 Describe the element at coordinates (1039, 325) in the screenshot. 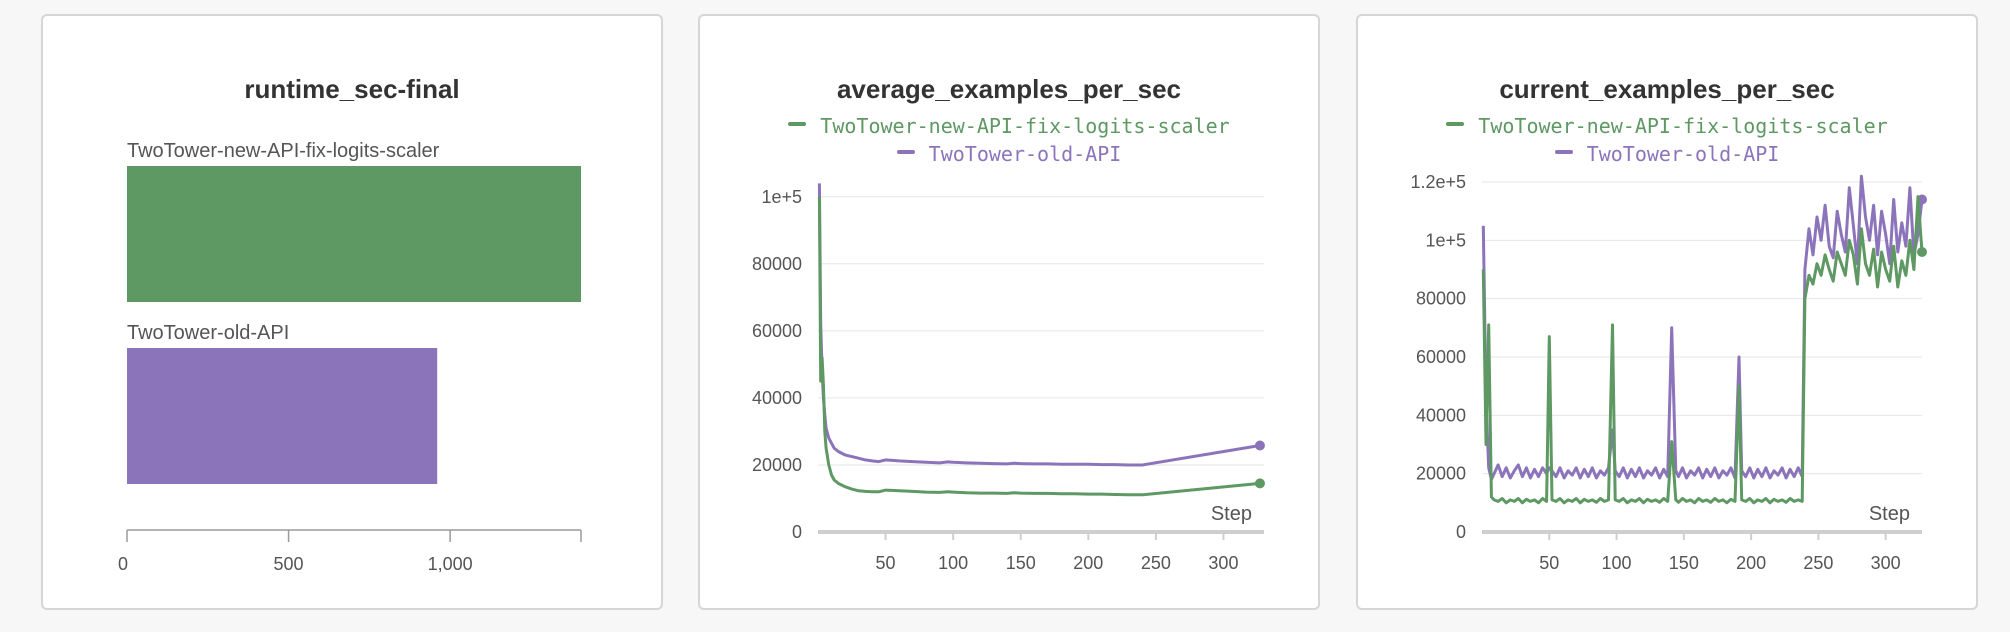

I see `series-line-old` at that location.